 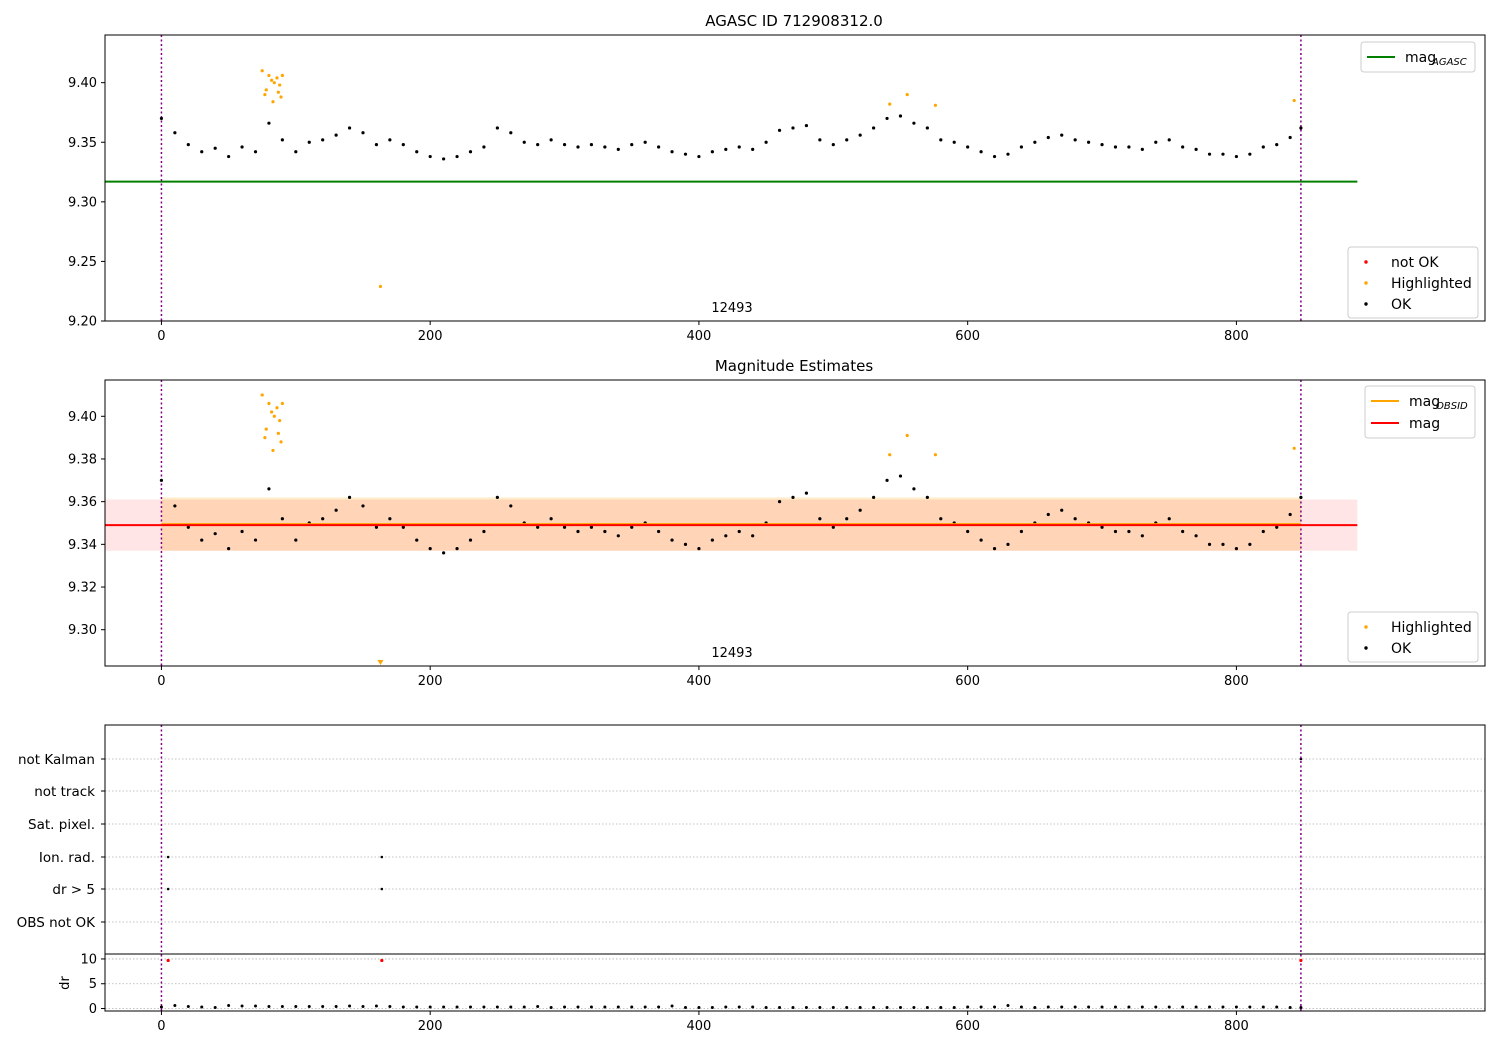 What do you see at coordinates (82, 588) in the screenshot?
I see `panel2-ytick-label: 9.32` at bounding box center [82, 588].